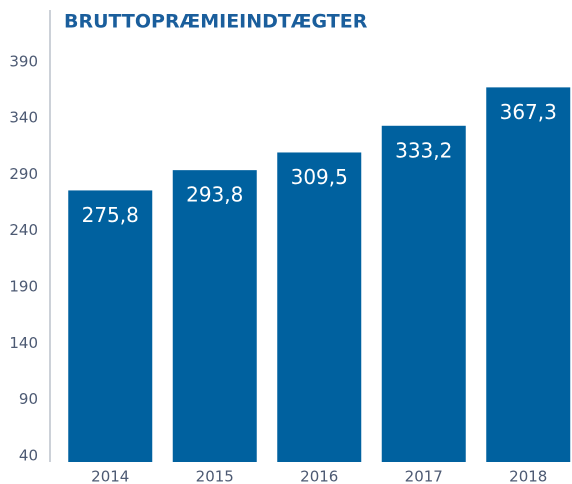  What do you see at coordinates (23, 230) in the screenshot?
I see `y-tick-label: 240` at bounding box center [23, 230].